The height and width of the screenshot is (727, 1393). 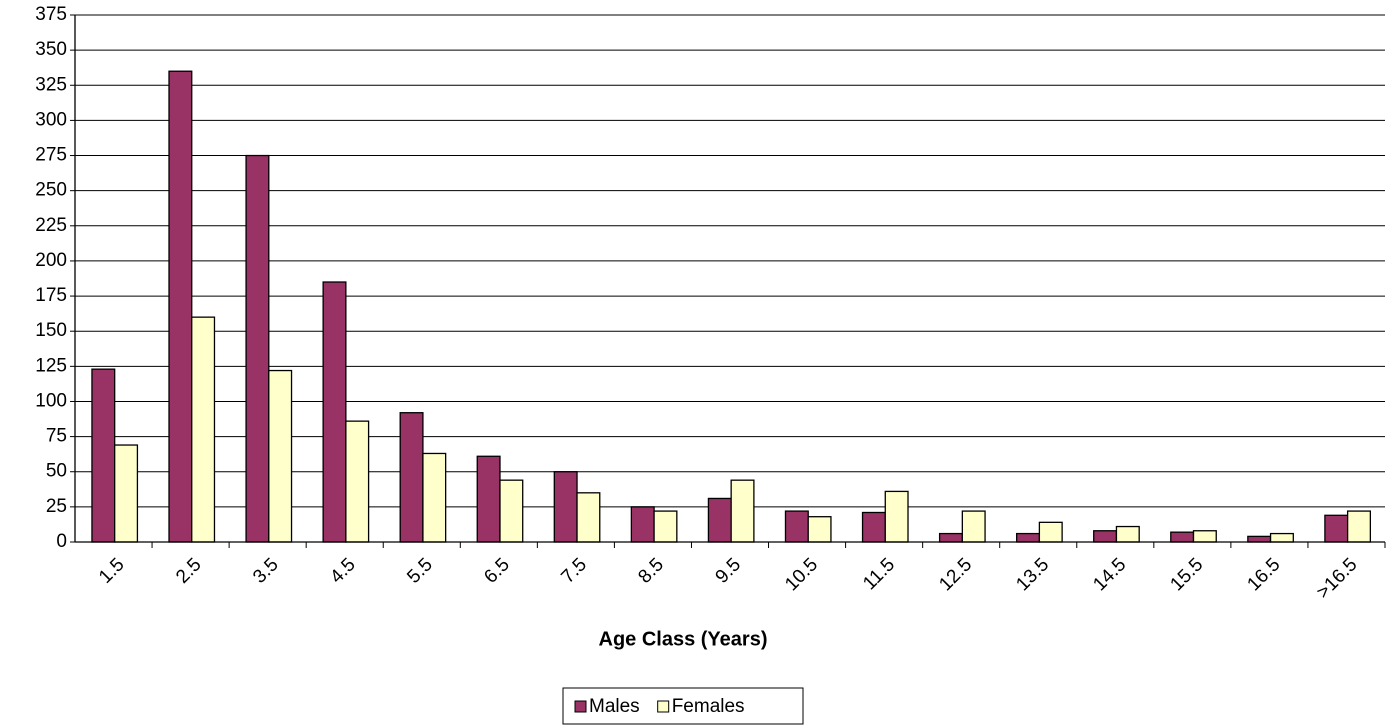 What do you see at coordinates (1186, 574) in the screenshot?
I see `x-tick-label: 15.5` at bounding box center [1186, 574].